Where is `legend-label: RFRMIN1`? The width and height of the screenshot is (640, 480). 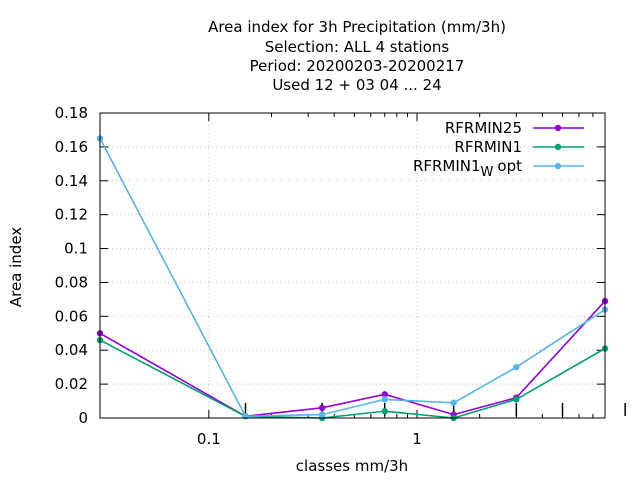 legend-label: RFRMIN1 is located at coordinates (488, 147).